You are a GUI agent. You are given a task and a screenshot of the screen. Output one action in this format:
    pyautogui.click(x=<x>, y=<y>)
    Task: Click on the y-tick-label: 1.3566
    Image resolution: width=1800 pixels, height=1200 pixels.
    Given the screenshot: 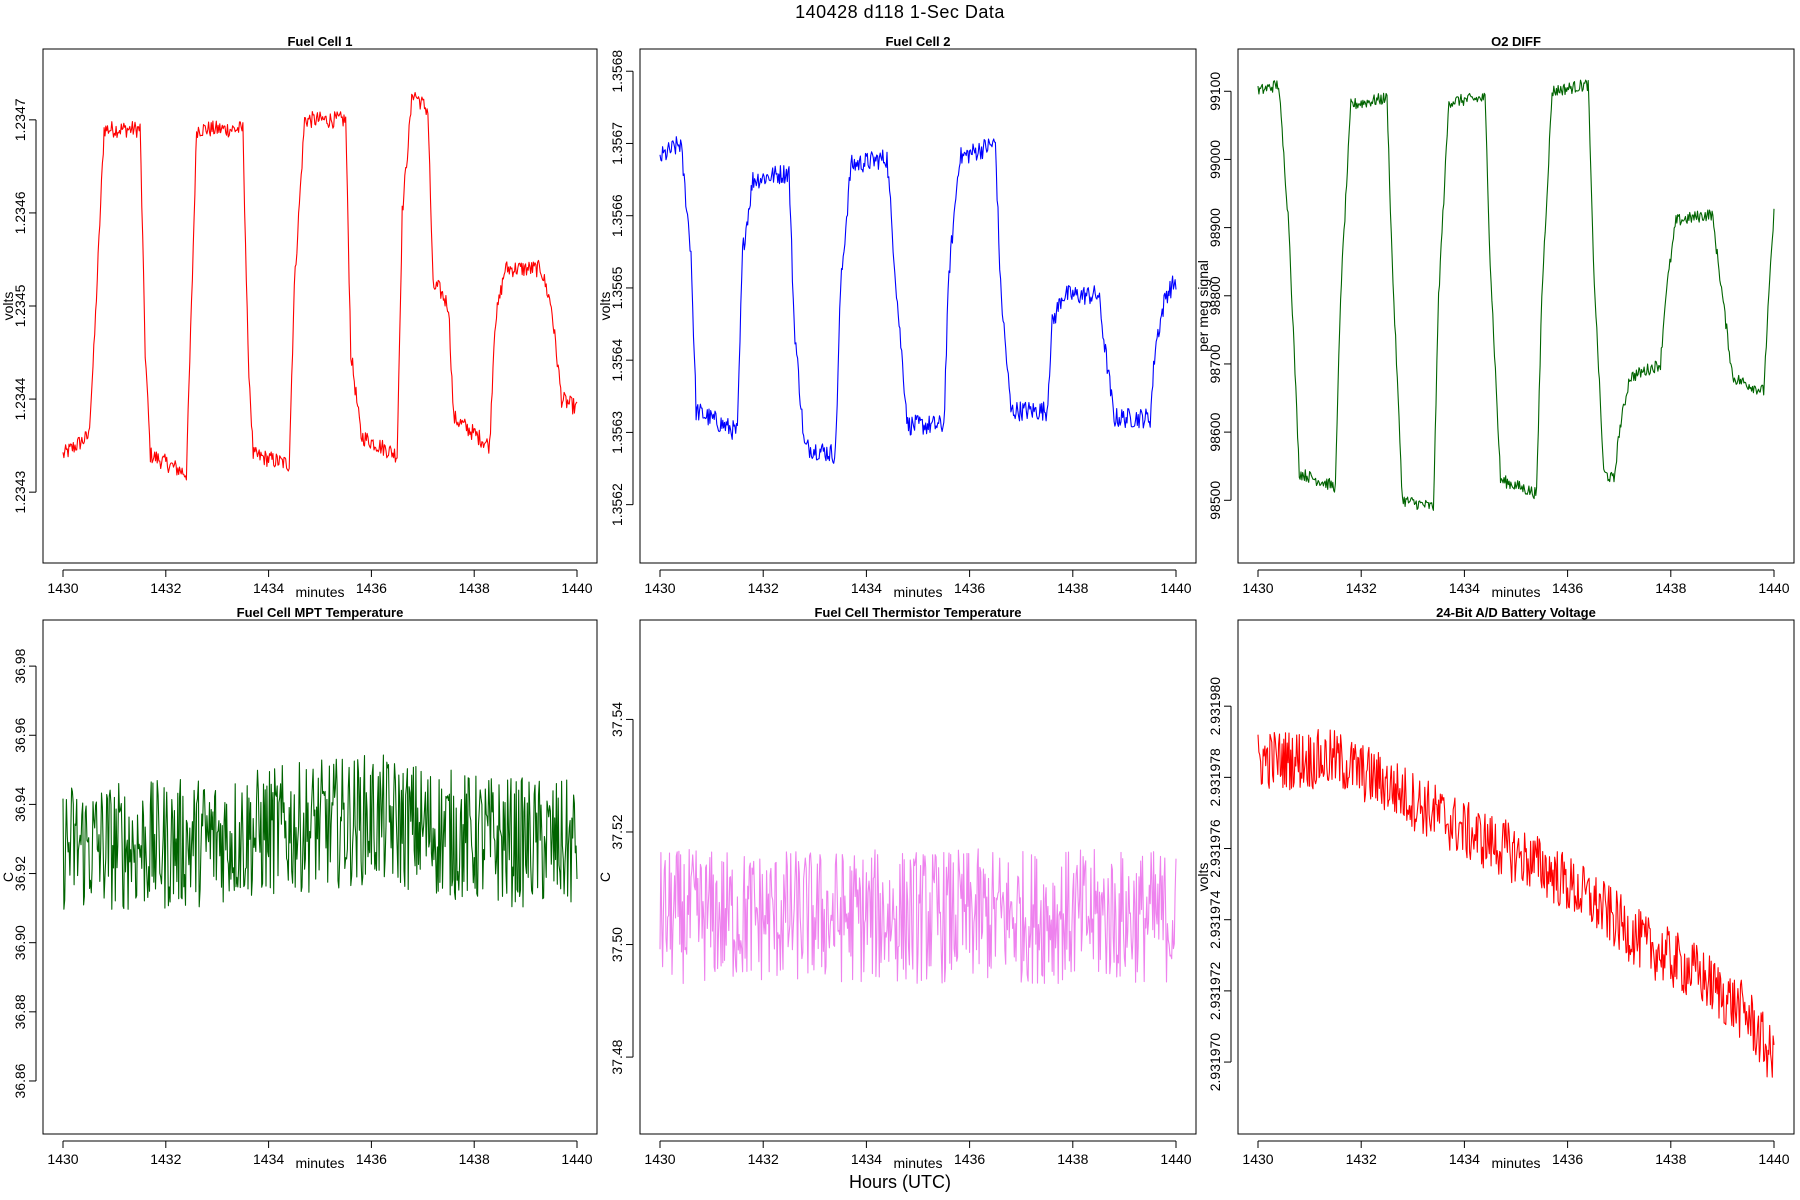 What is the action you would take?
    pyautogui.click(x=617, y=215)
    